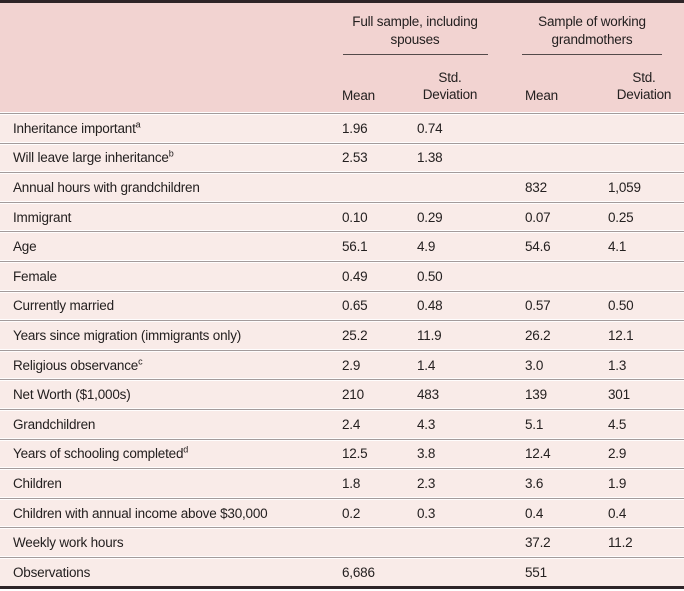 The width and height of the screenshot is (684, 591). What do you see at coordinates (538, 247) in the screenshot?
I see `cell-work-mean: 54.6` at bounding box center [538, 247].